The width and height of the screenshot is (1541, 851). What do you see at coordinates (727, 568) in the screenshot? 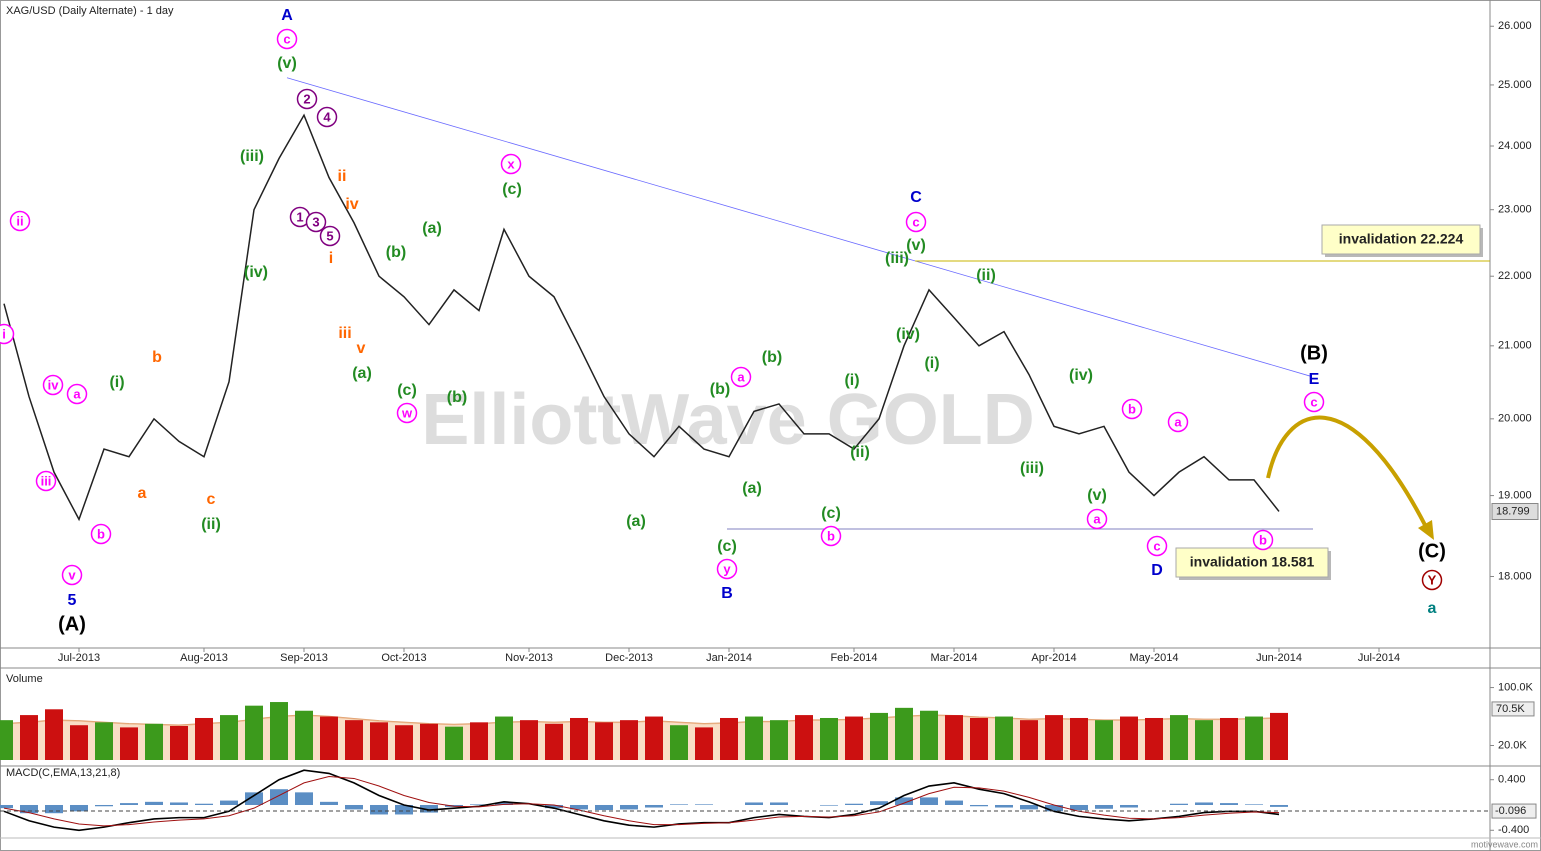
I see `wave-label: y` at bounding box center [727, 568].